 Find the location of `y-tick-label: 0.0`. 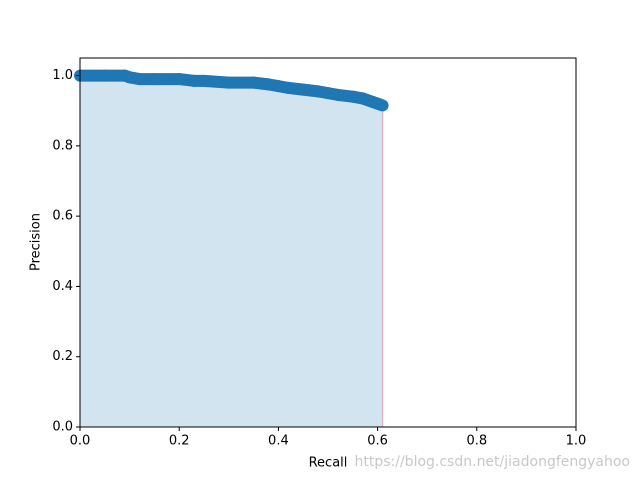

y-tick-label: 0.0 is located at coordinates (62, 427).